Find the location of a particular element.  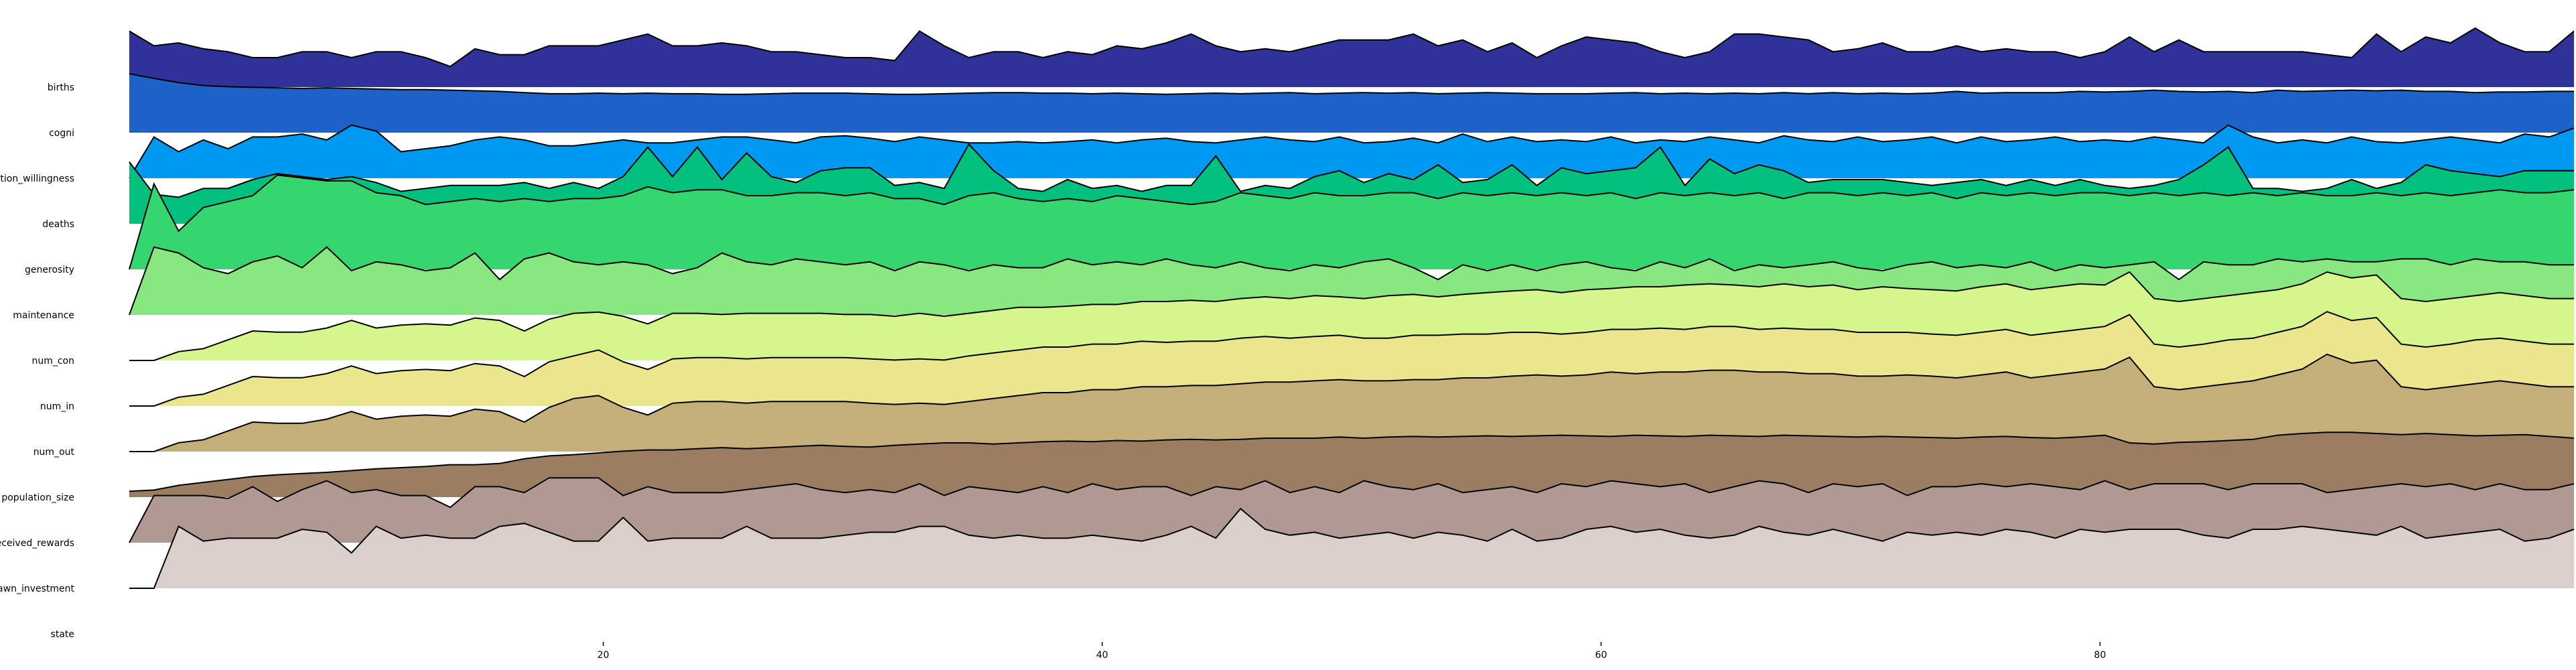

x-tick-label: 20 is located at coordinates (603, 656).